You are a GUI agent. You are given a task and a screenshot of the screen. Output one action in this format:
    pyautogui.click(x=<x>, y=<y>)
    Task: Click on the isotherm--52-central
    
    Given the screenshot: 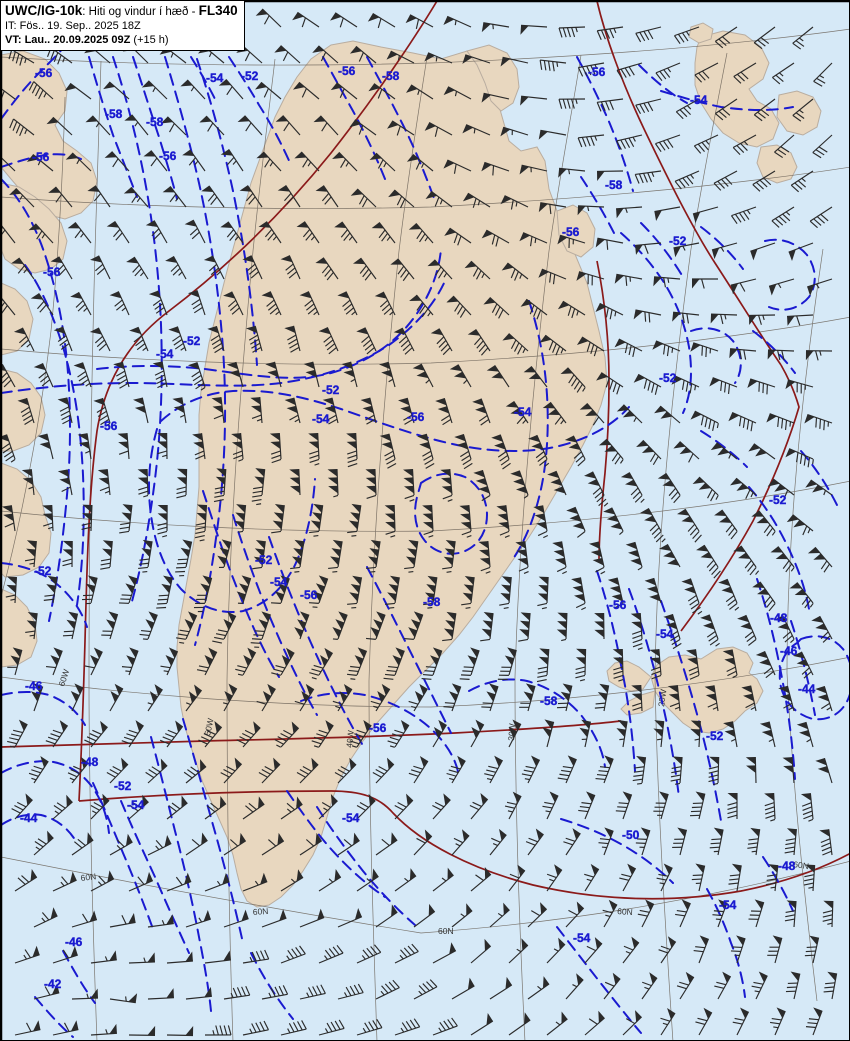 What is the action you would take?
    pyautogui.click(x=269, y=313)
    